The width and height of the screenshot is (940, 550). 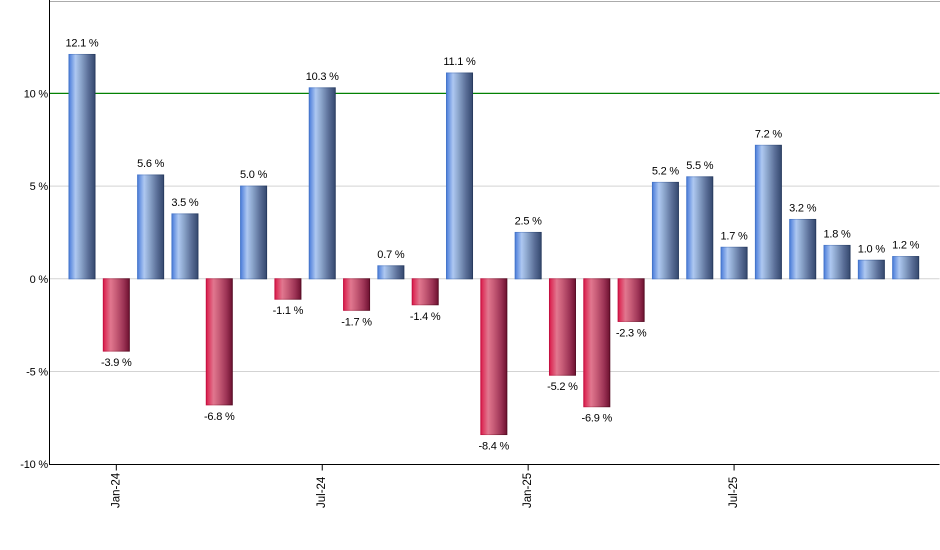 I want to click on svg-text: Jul-25, so click(x=734, y=492).